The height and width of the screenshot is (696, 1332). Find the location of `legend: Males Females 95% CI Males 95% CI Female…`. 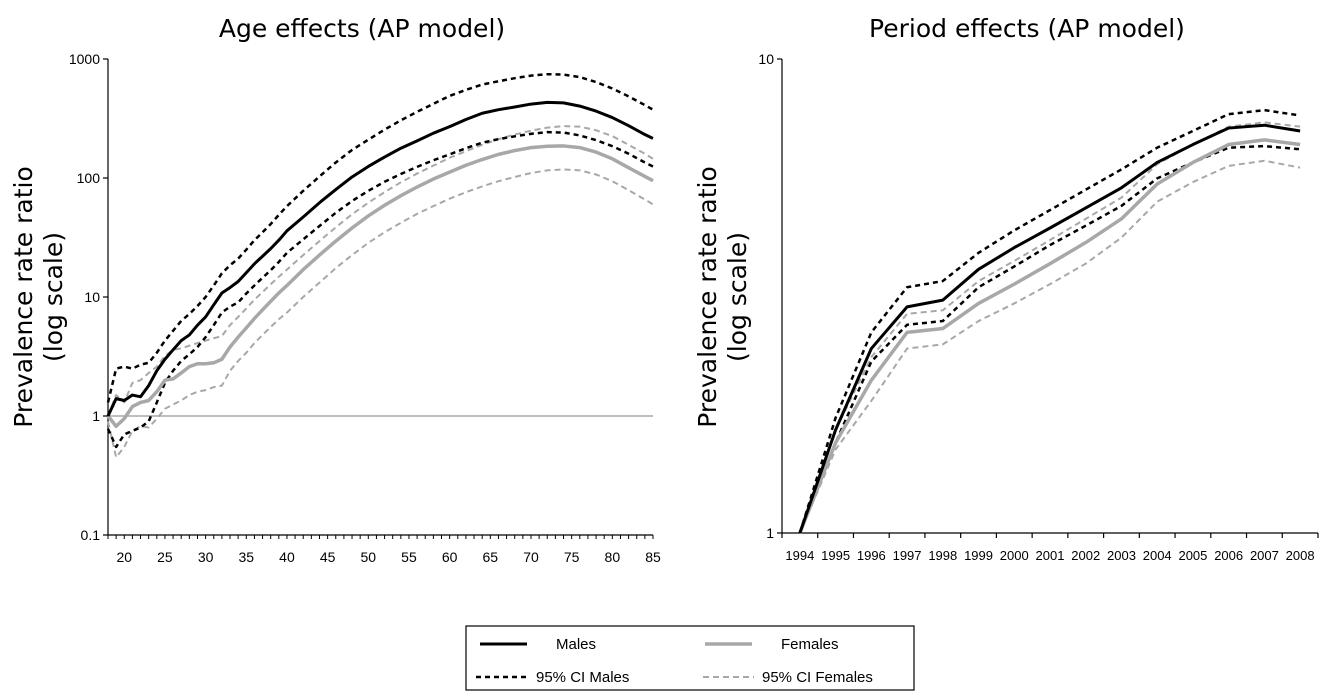

legend: Males Females 95% CI Males 95% CI Female… is located at coordinates (690, 658).